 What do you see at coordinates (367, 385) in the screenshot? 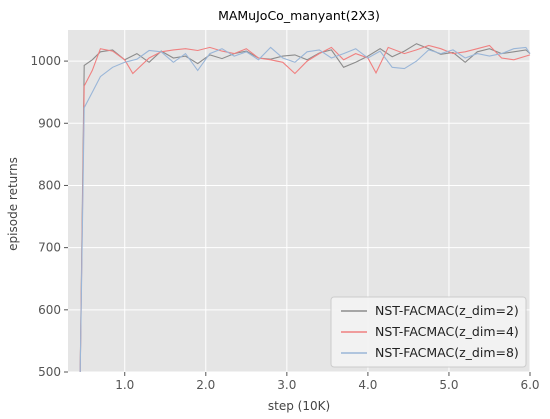
I see `x-tick-label: 4.0` at bounding box center [367, 385].